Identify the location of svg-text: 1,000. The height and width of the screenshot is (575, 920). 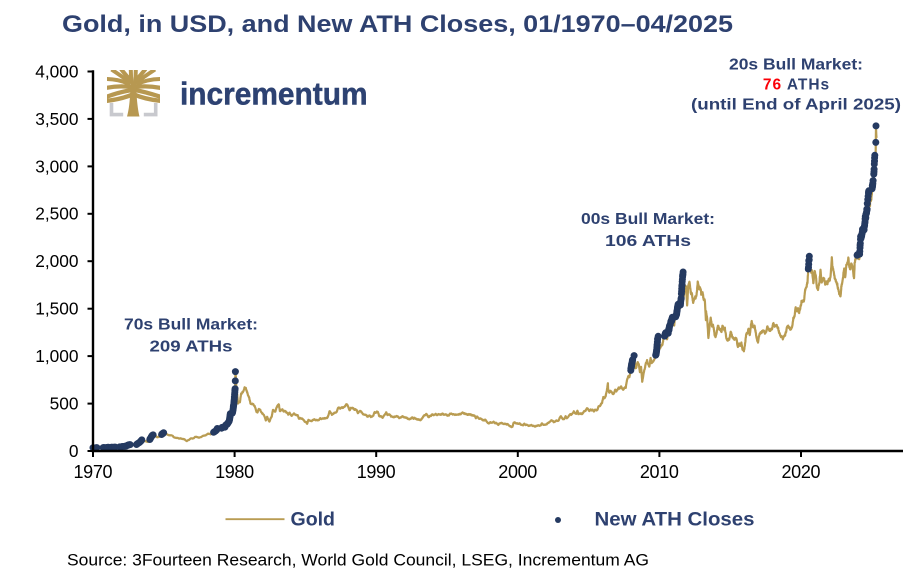
(56, 356).